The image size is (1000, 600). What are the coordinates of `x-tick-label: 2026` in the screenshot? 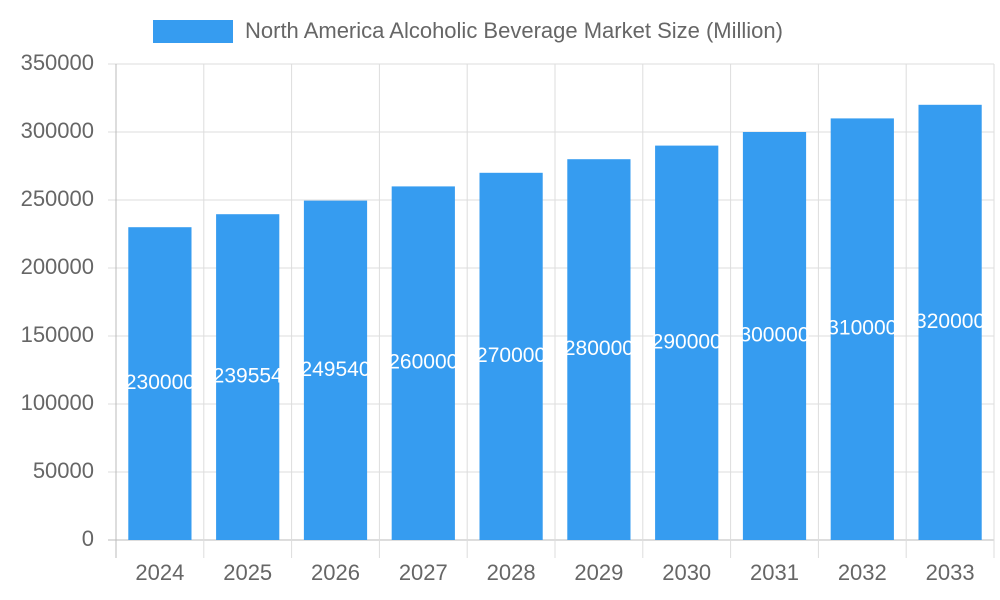 It's located at (335, 572).